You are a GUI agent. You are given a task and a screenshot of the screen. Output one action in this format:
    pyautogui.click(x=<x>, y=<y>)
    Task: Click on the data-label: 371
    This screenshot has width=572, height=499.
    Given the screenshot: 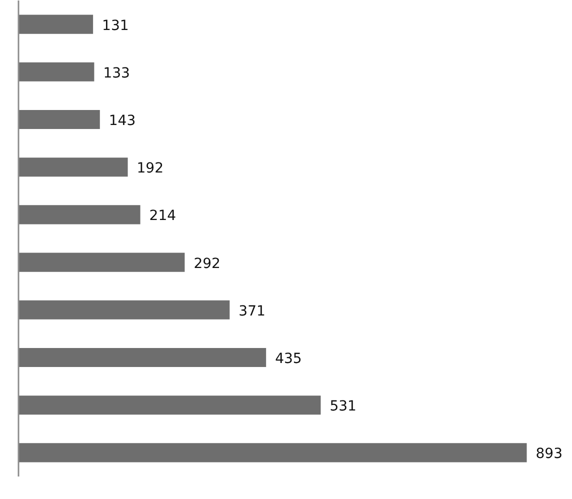 What is the action you would take?
    pyautogui.click(x=252, y=311)
    